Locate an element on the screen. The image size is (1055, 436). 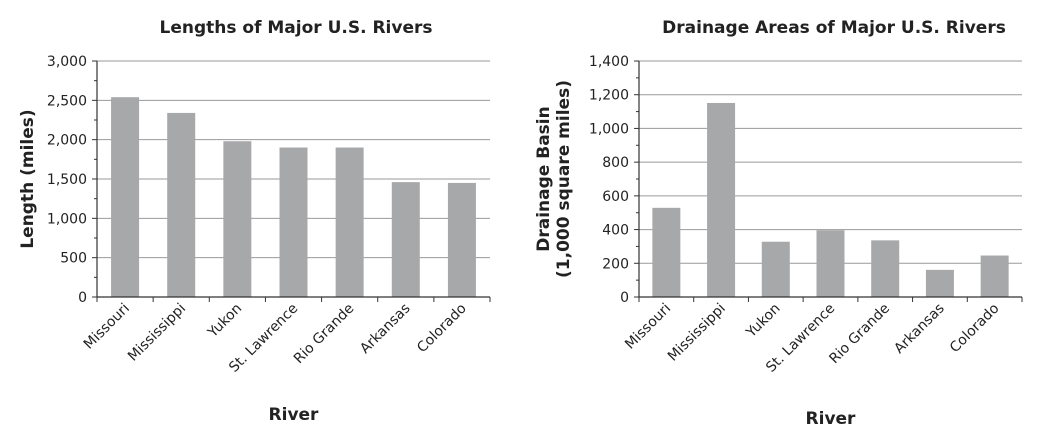
y-axis-title: Drainage Basin(1,000 square miles) is located at coordinates (554, 179).